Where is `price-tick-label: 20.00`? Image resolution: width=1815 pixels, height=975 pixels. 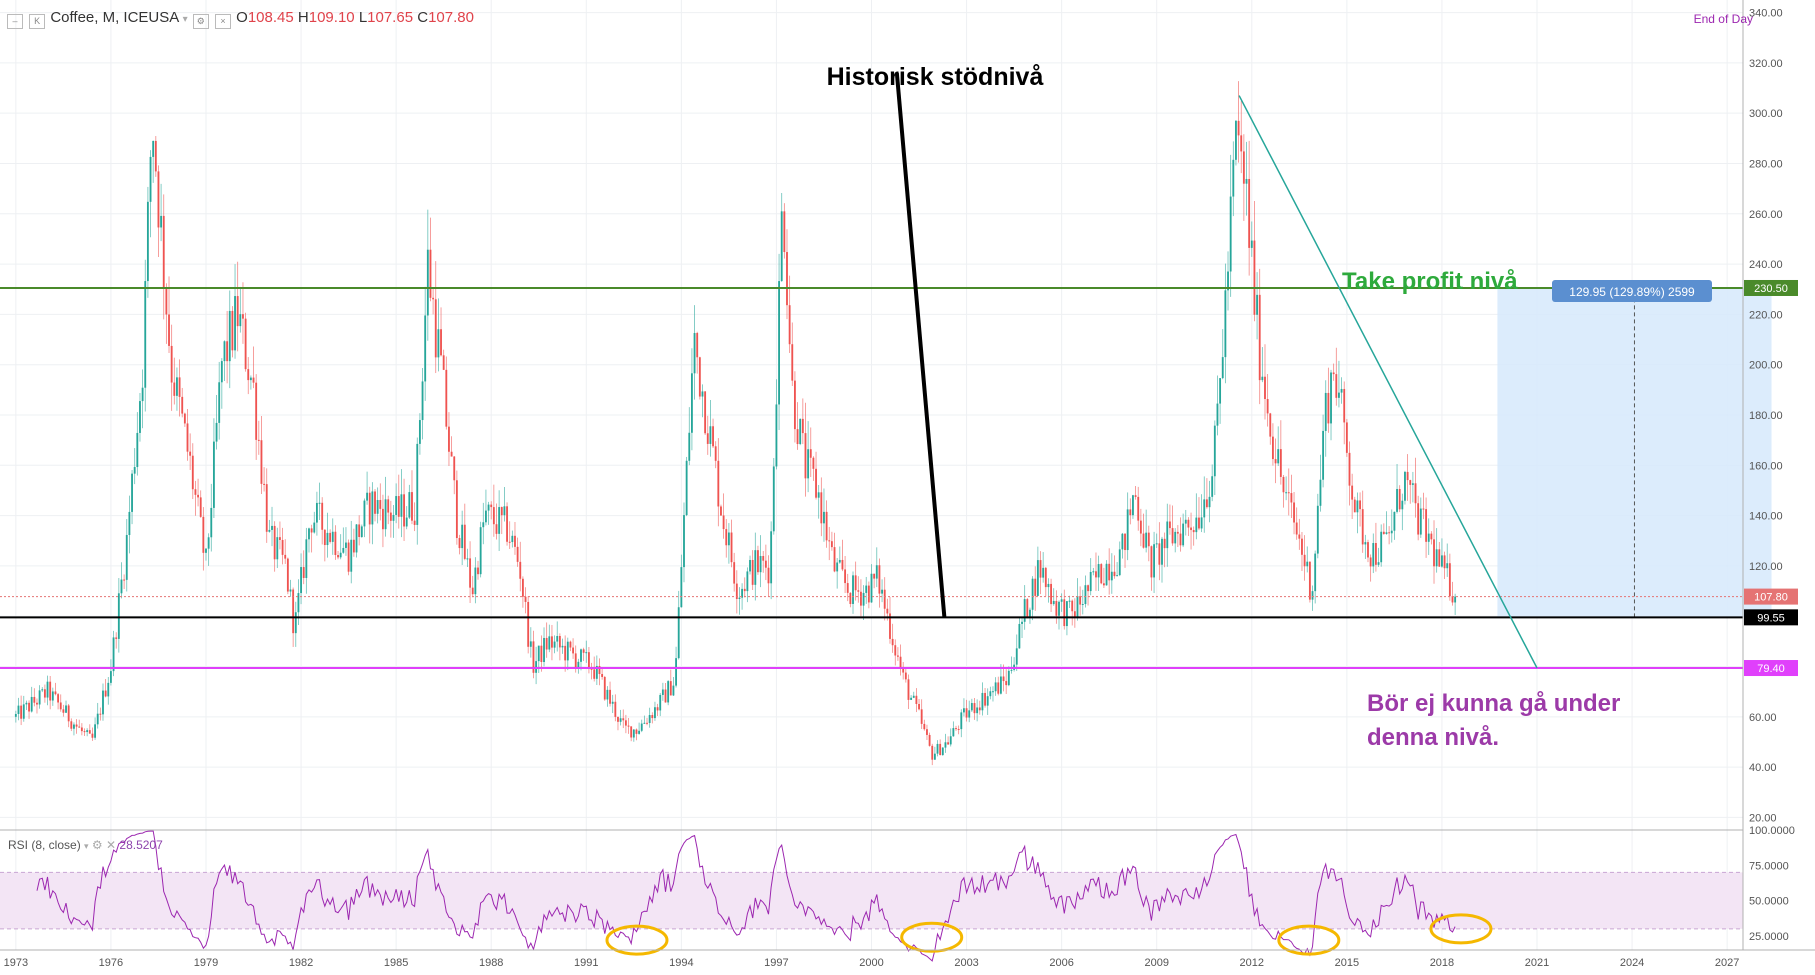 price-tick-label: 20.00 is located at coordinates (1763, 818).